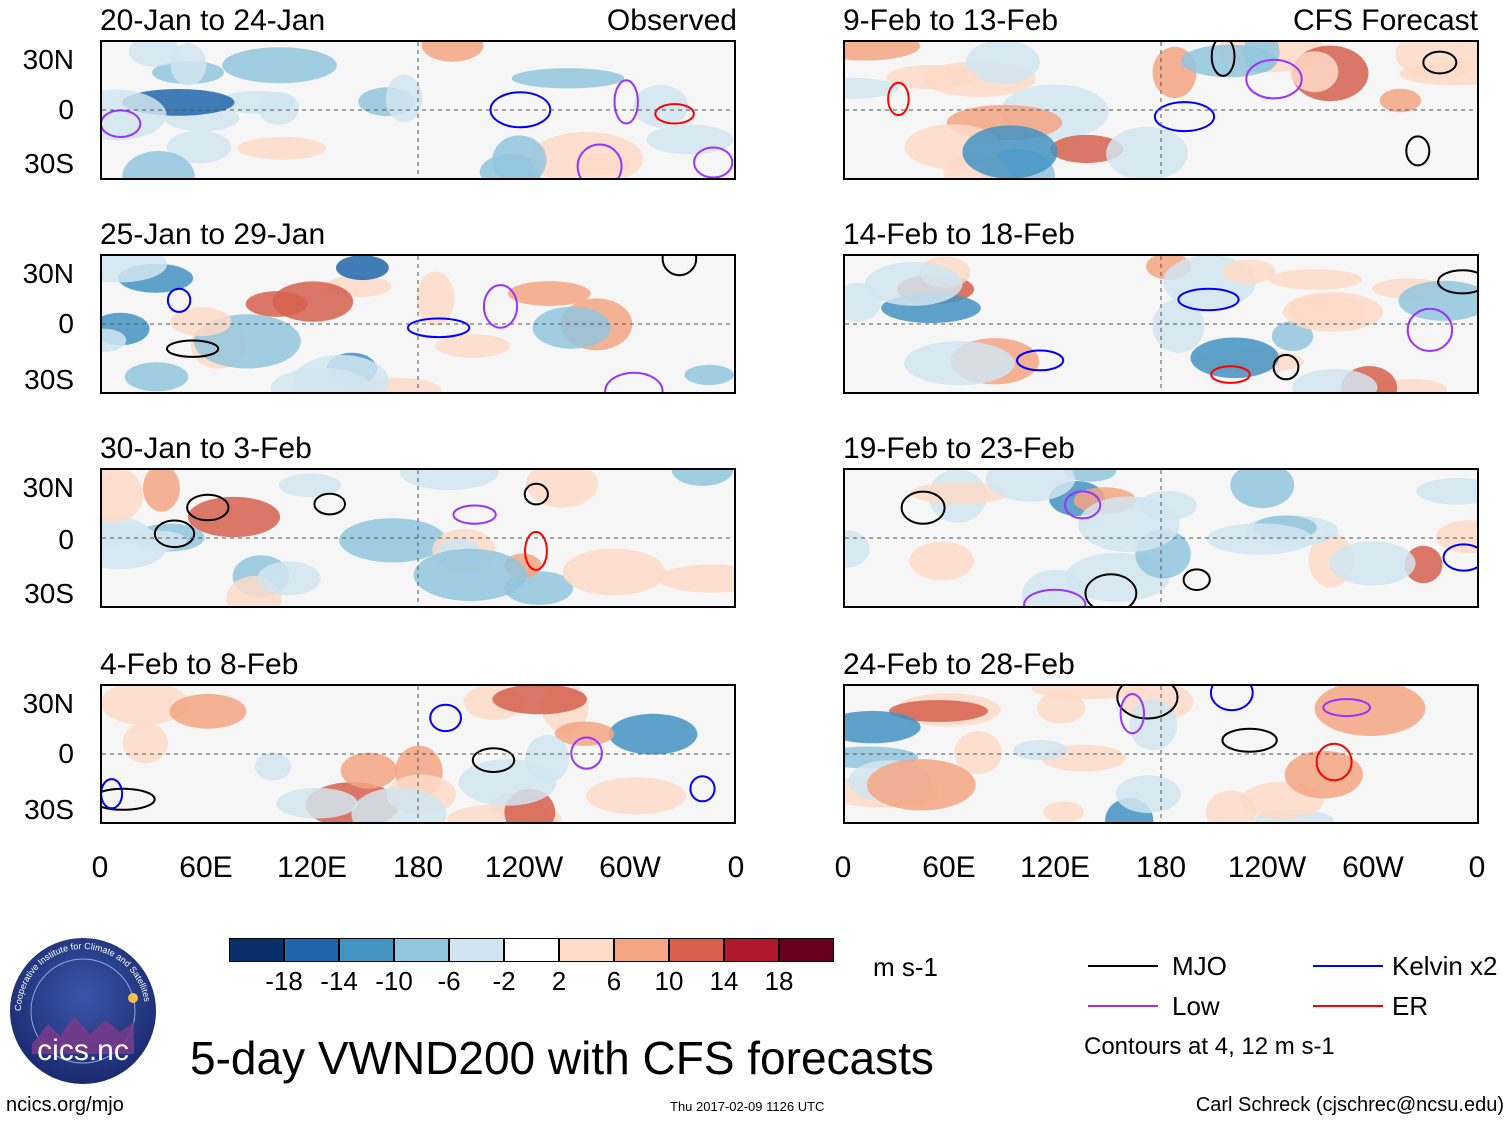 This screenshot has height=1121, width=1510. I want to click on panel-title: 9-Feb to 13-Feb, so click(951, 20).